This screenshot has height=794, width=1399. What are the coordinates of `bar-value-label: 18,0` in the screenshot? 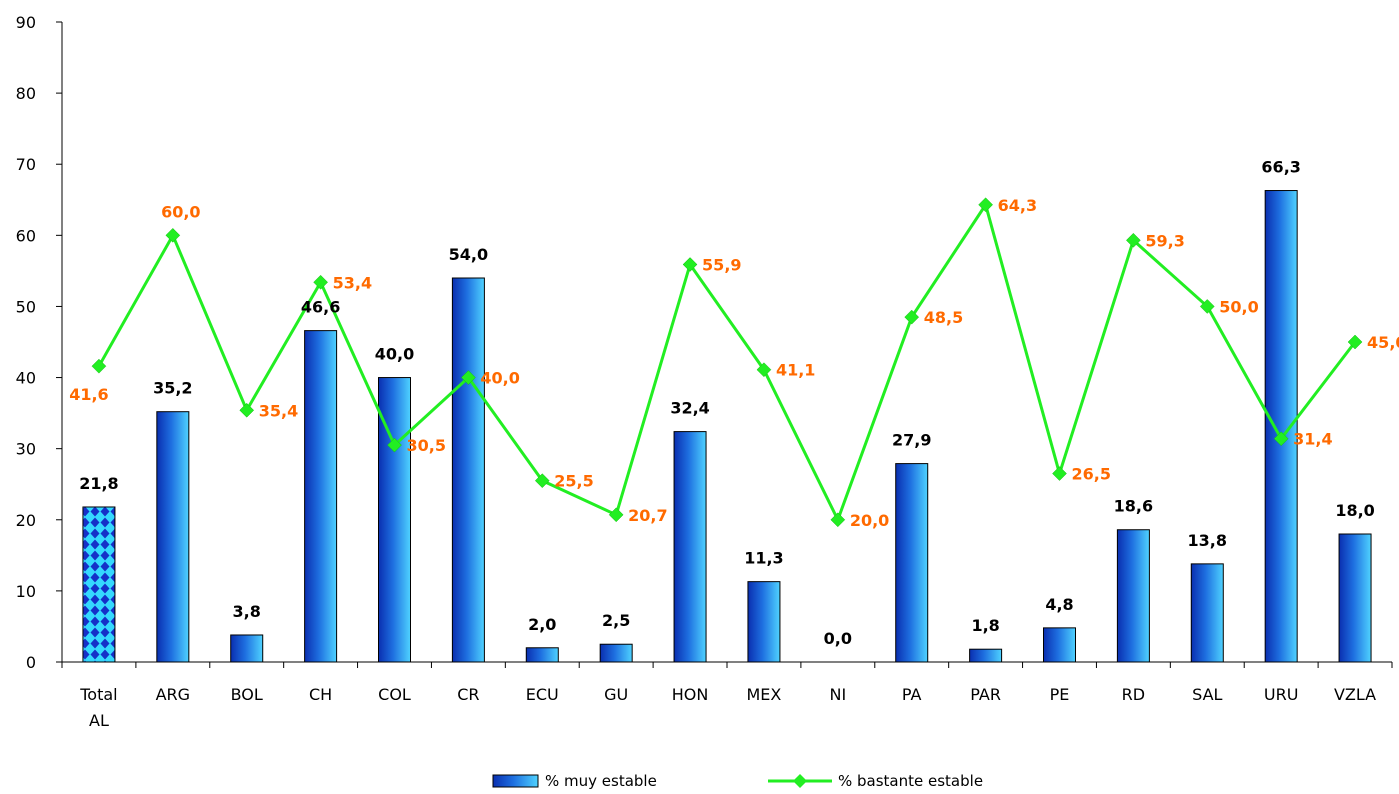 It's located at (1354, 510).